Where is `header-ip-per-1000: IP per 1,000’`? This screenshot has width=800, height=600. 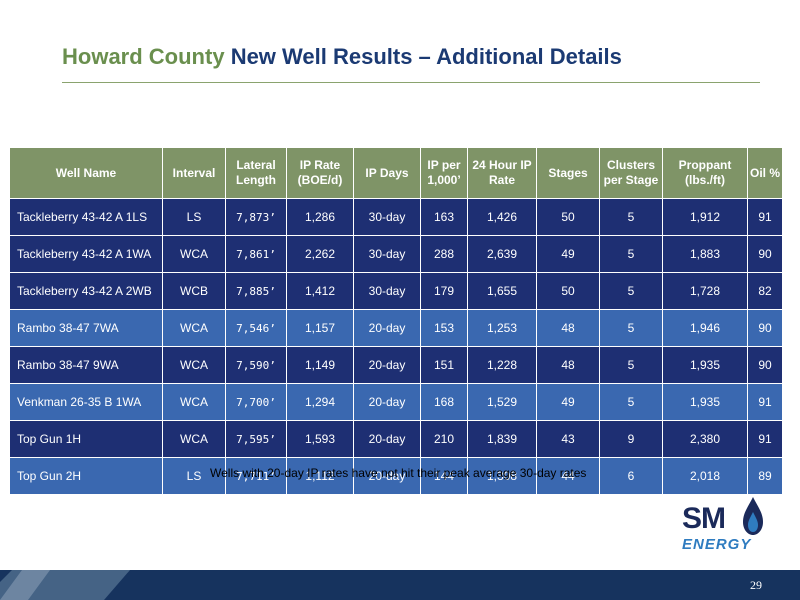 header-ip-per-1000: IP per 1,000’ is located at coordinates (444, 173).